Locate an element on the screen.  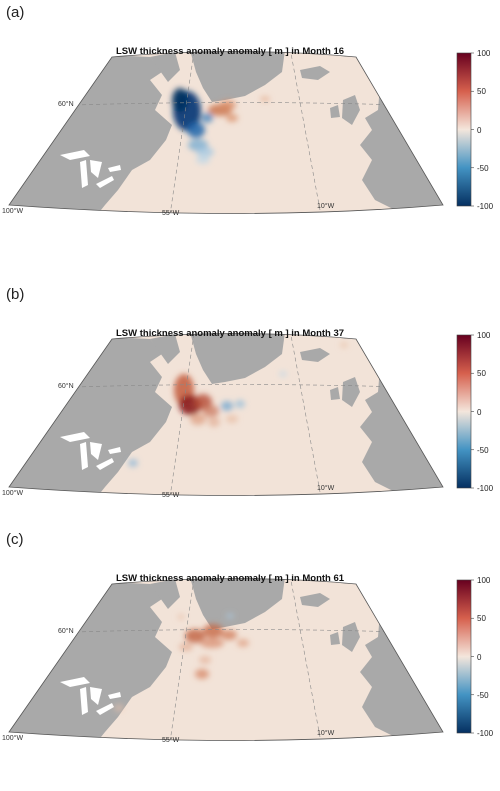
colorbar-tick: -100 is located at coordinates (485, 206).